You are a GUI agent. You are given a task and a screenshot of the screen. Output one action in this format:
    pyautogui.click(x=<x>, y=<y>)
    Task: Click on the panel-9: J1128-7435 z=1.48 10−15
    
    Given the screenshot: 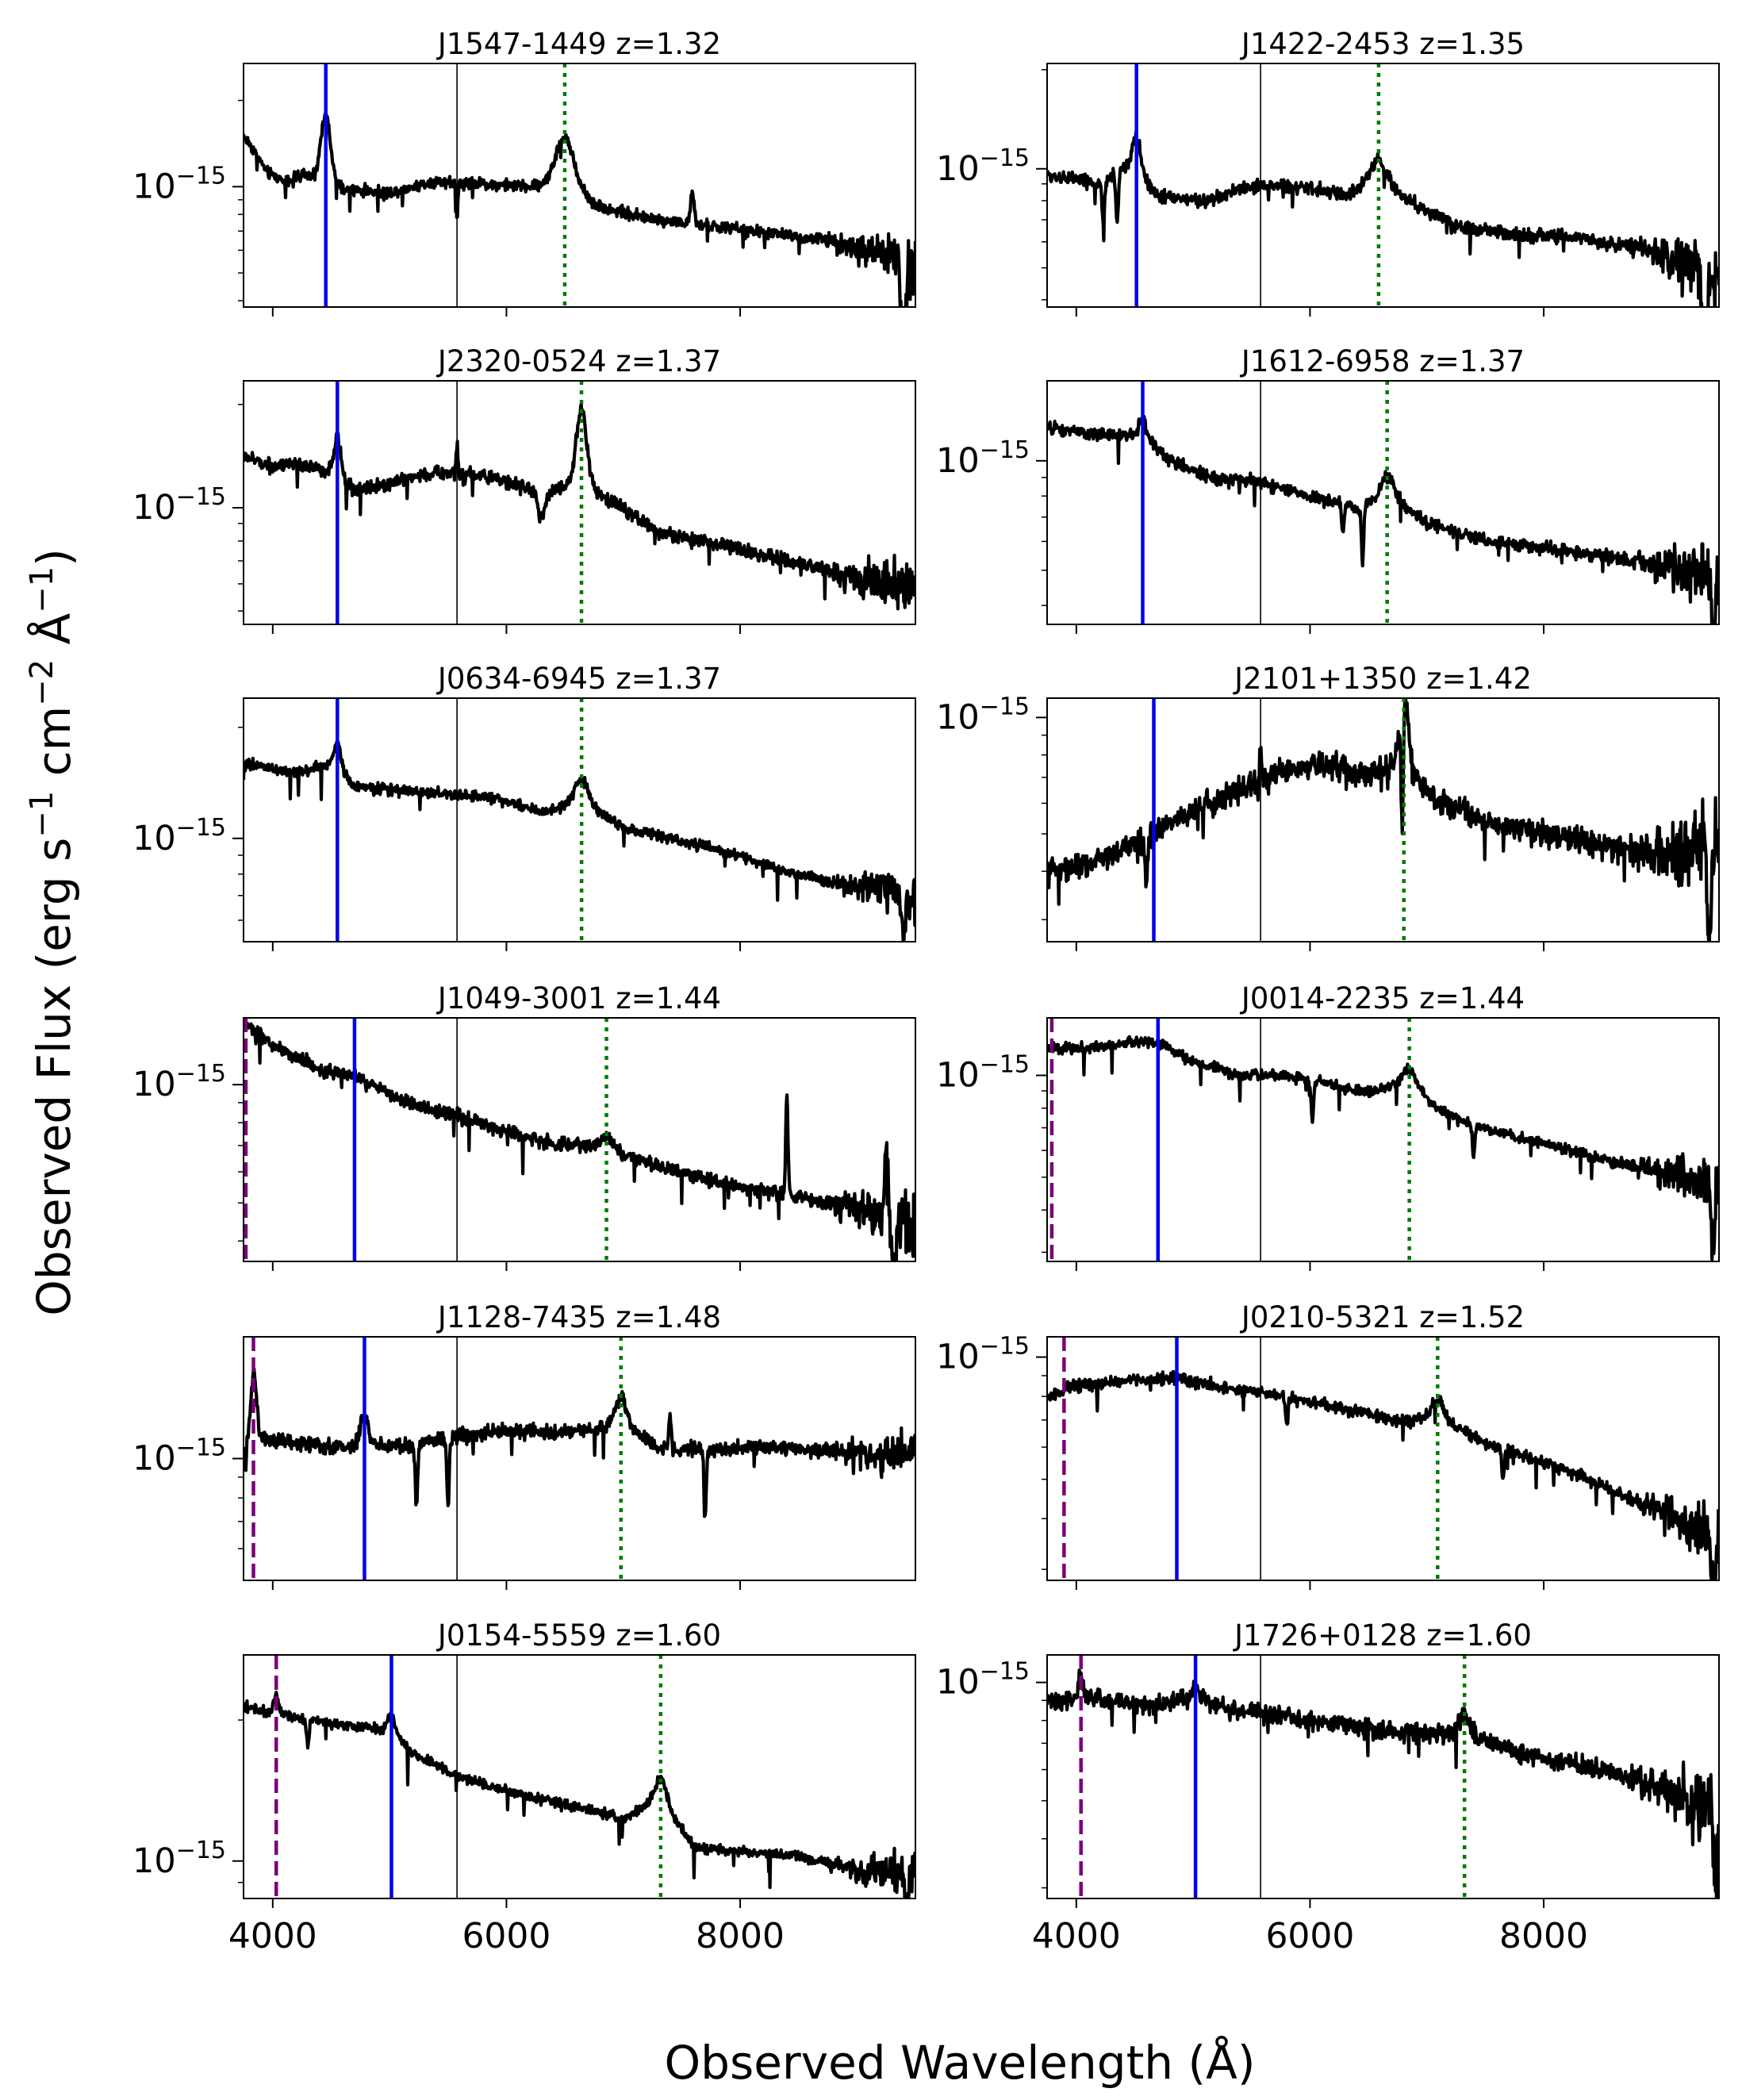 What is the action you would take?
    pyautogui.click(x=524, y=1445)
    